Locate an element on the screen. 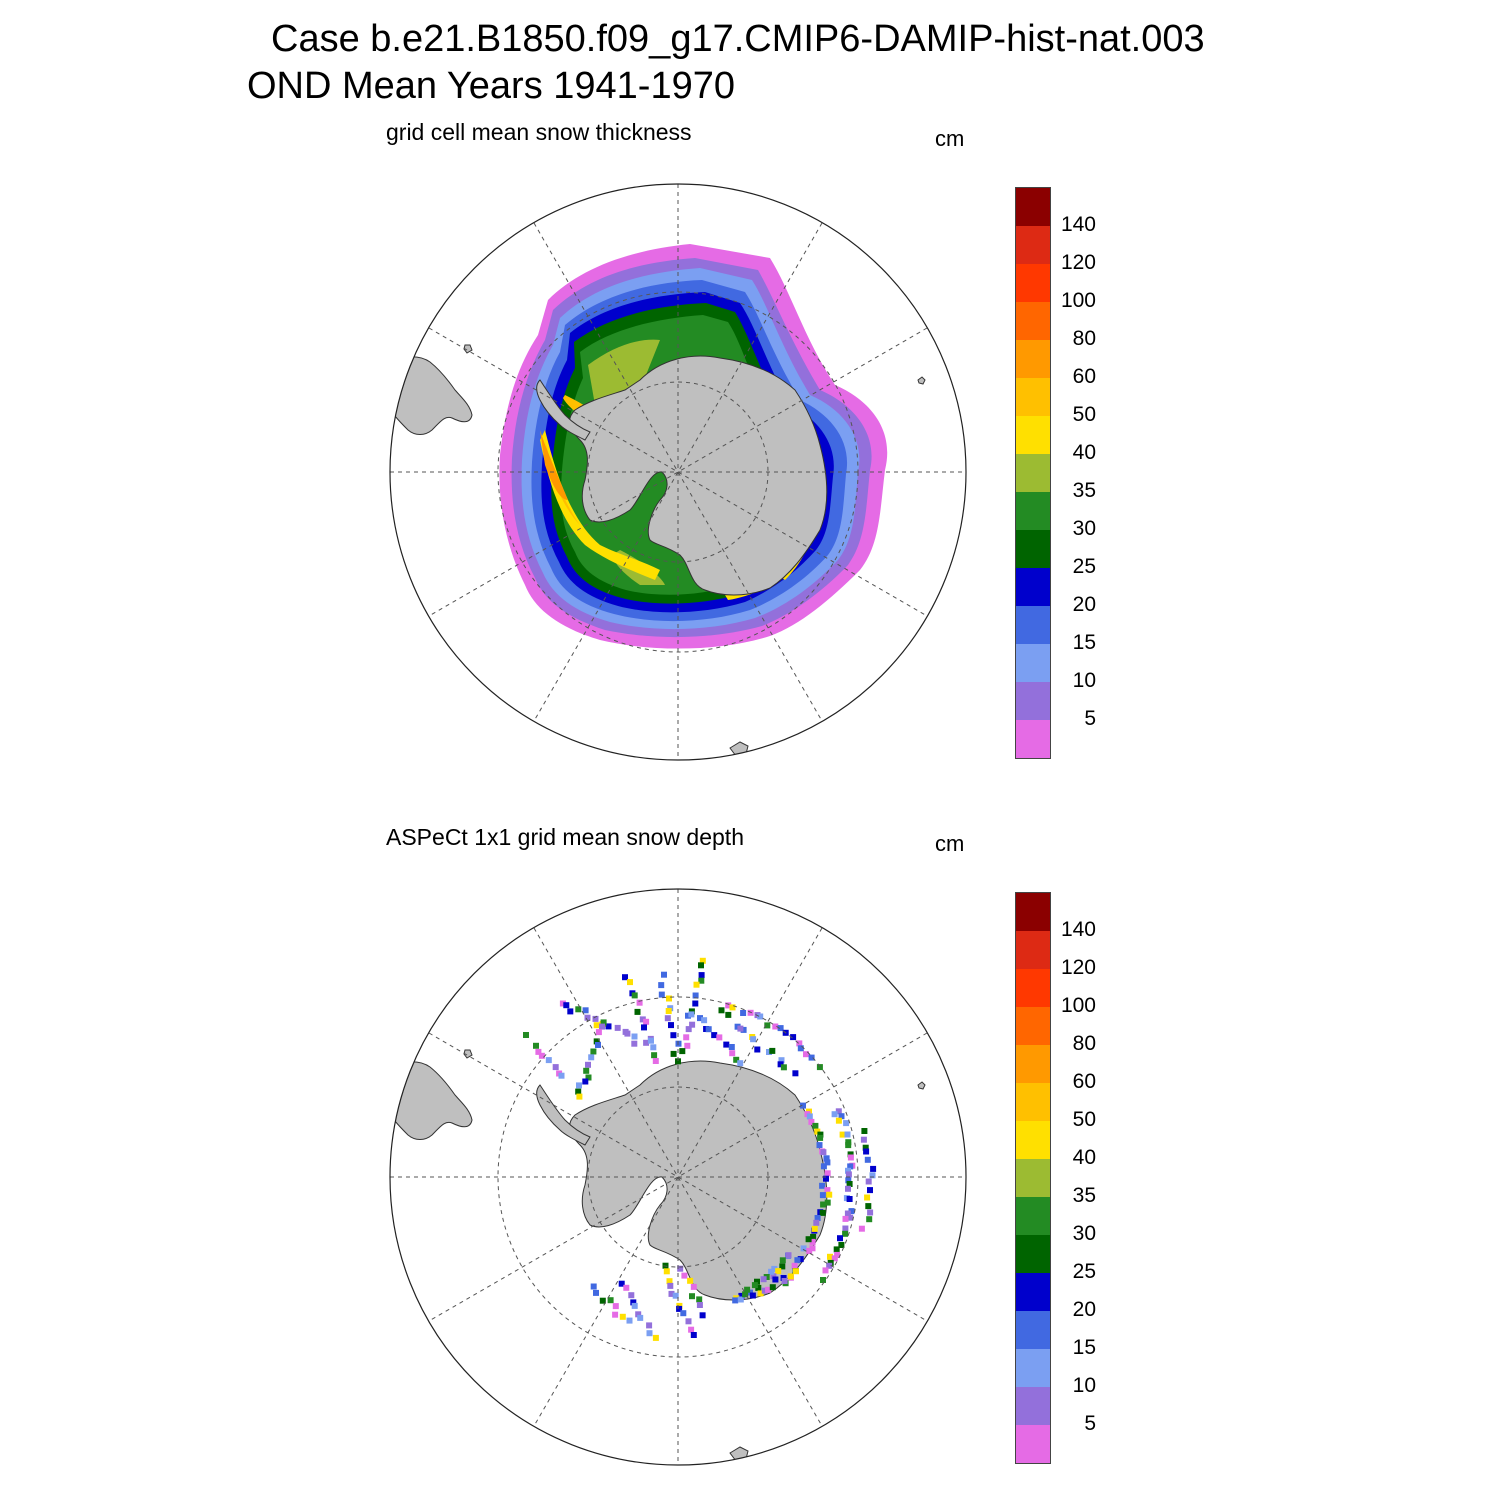  colorbar-label: 15 is located at coordinates (1084, 1347).